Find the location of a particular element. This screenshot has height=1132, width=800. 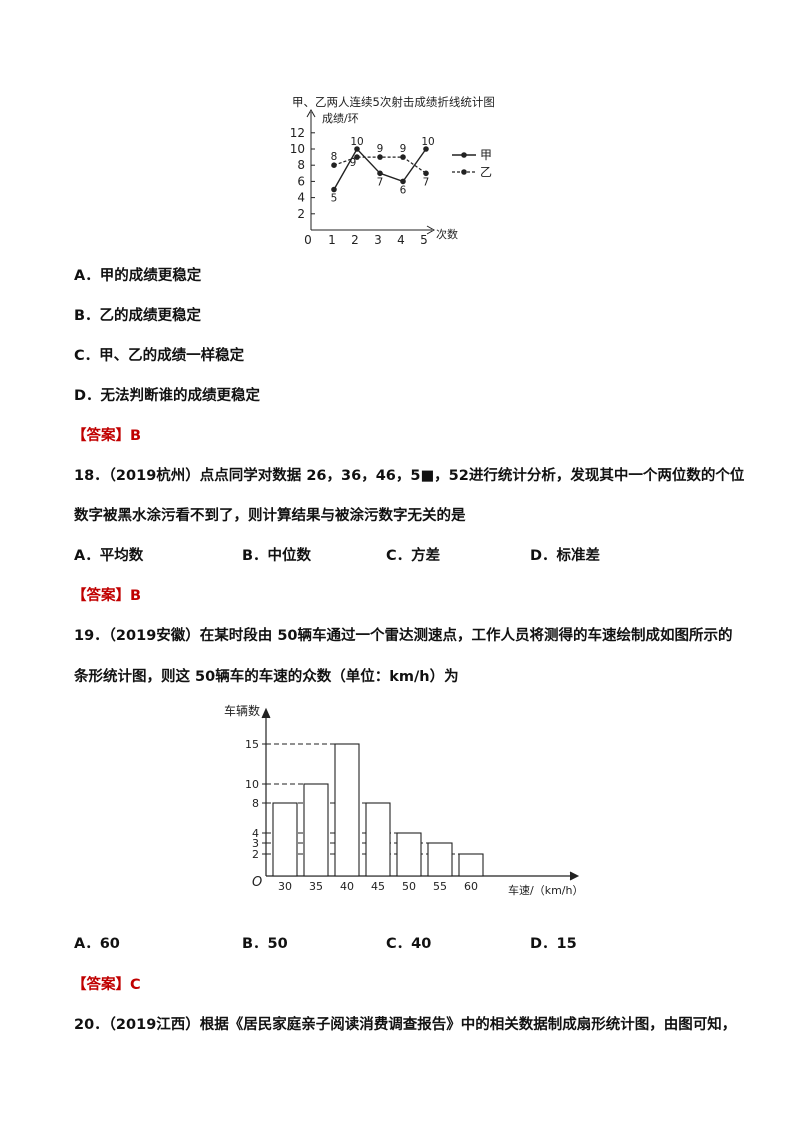

q17-option-b: B．乙的成绩更稳定 is located at coordinates (138, 316).